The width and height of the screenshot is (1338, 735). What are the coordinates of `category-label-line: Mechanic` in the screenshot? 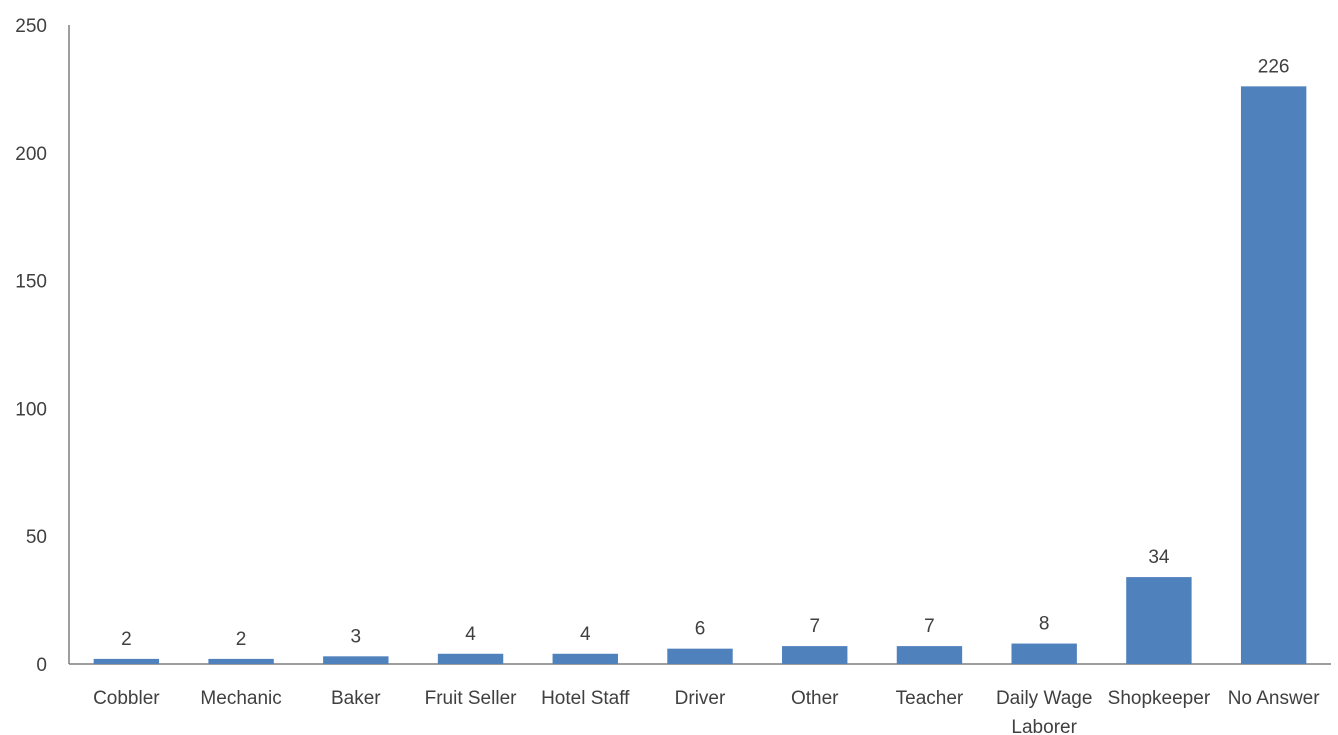 It's located at (240, 698).